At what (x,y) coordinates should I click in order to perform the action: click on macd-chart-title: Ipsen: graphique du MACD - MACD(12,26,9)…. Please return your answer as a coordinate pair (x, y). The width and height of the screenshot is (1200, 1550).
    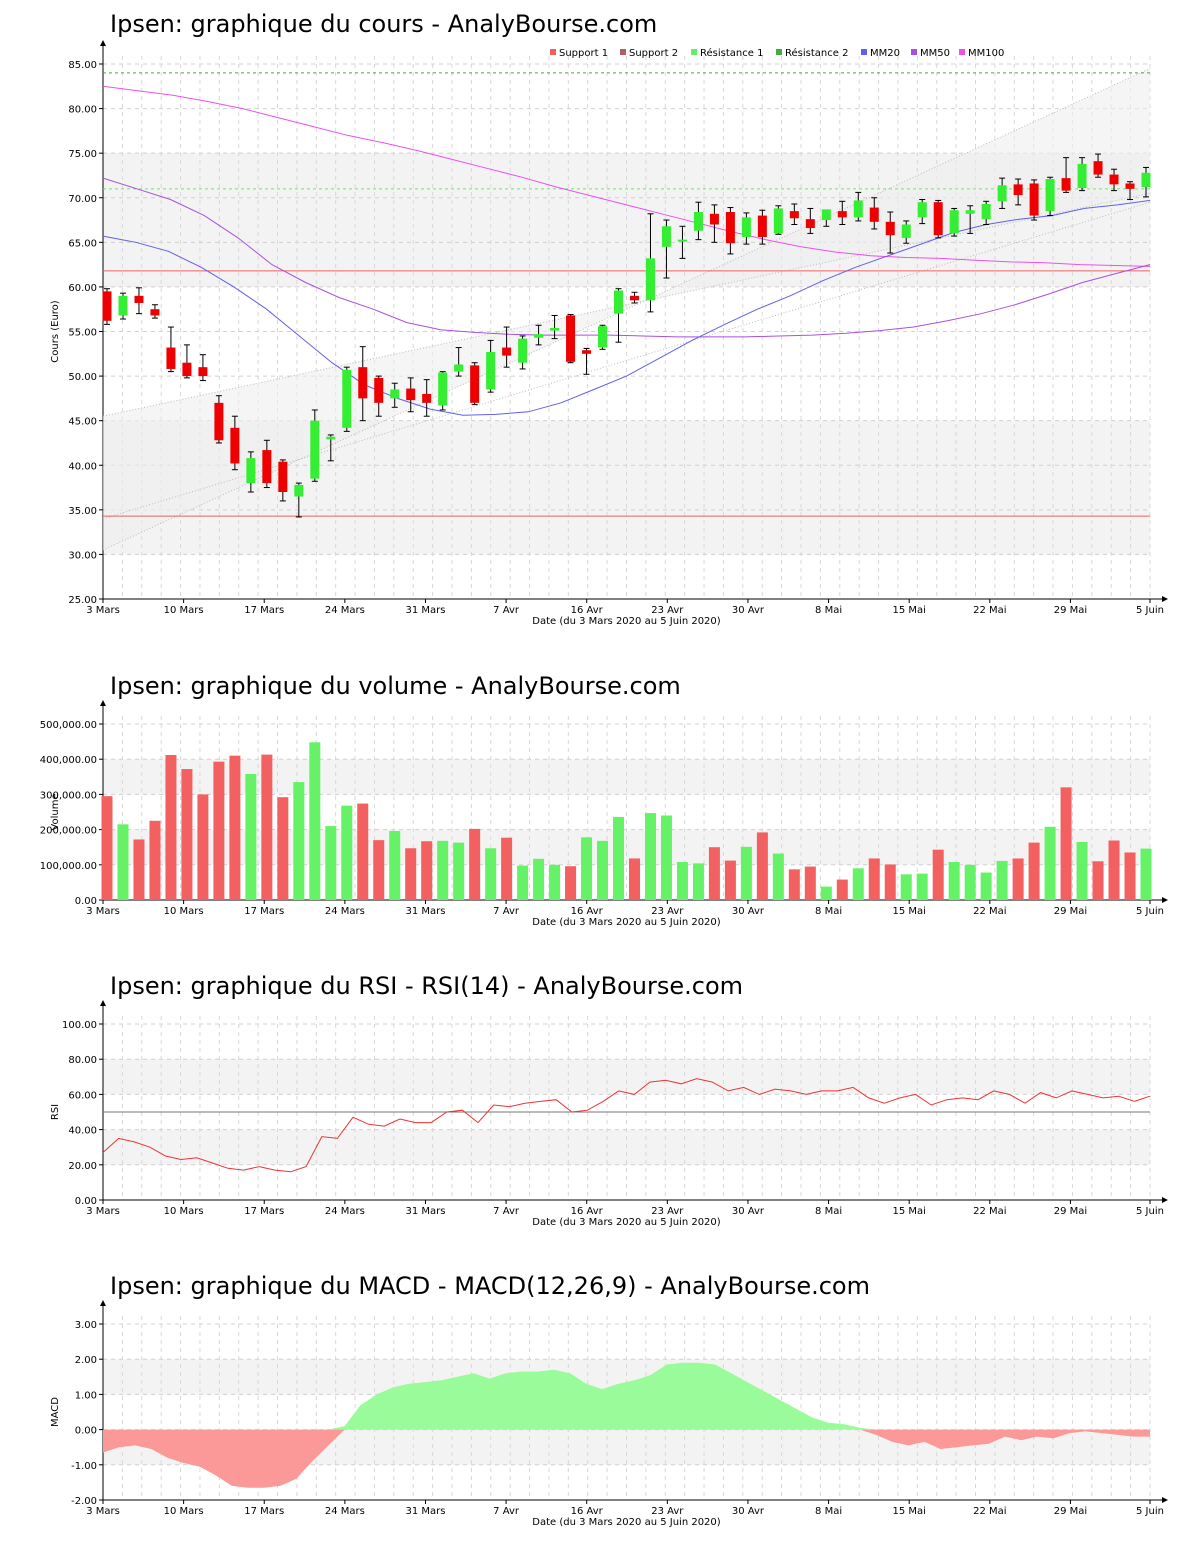
    Looking at the image, I should click on (490, 1286).